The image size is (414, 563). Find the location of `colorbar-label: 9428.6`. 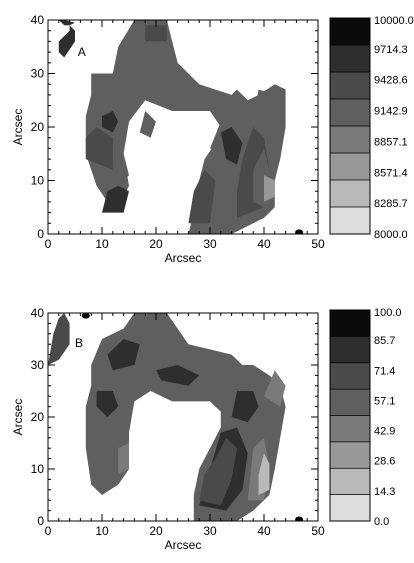

colorbar-label: 9428.6 is located at coordinates (391, 81).